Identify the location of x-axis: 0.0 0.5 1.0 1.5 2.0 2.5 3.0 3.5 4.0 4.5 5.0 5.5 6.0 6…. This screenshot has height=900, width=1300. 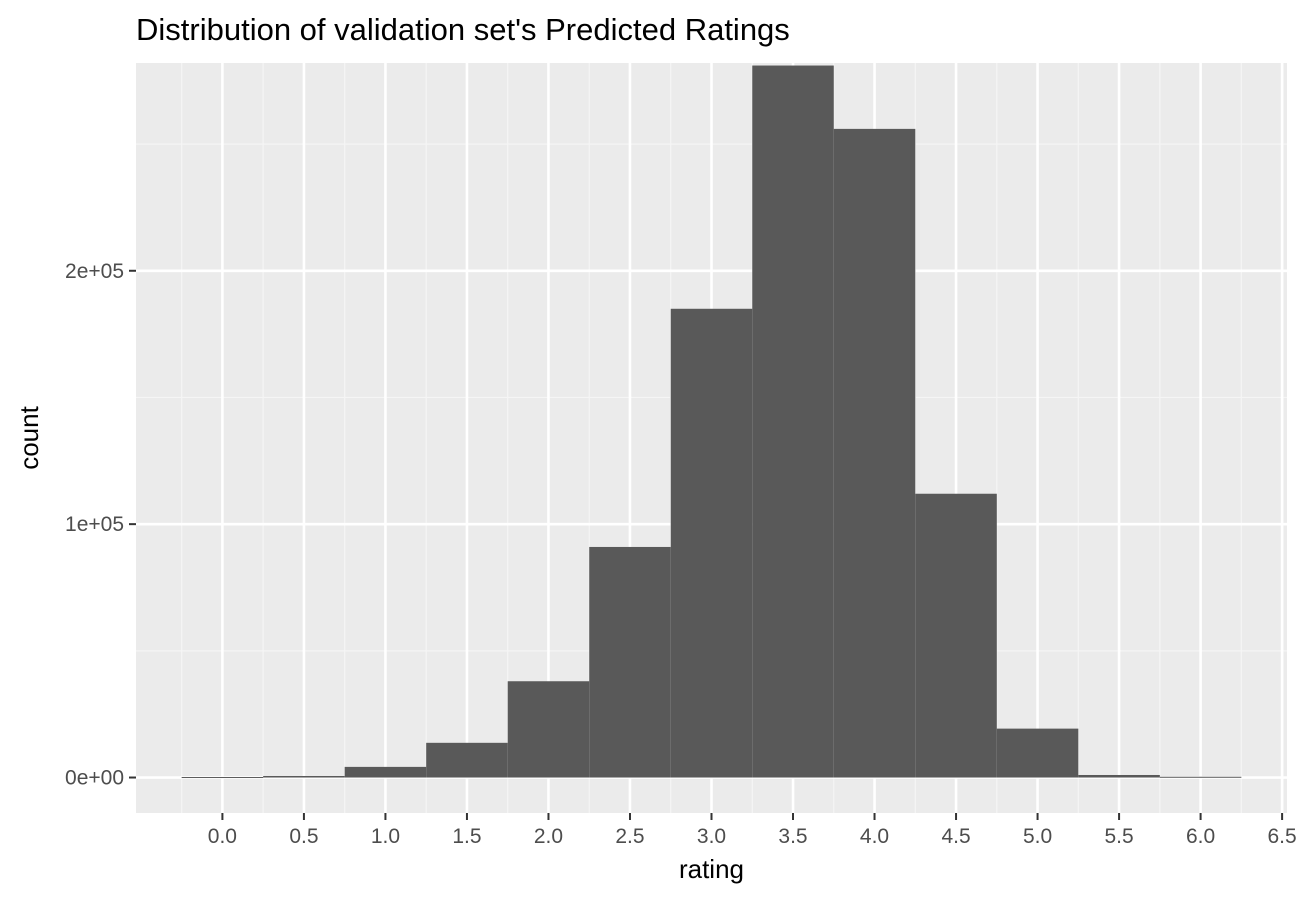
(752, 830).